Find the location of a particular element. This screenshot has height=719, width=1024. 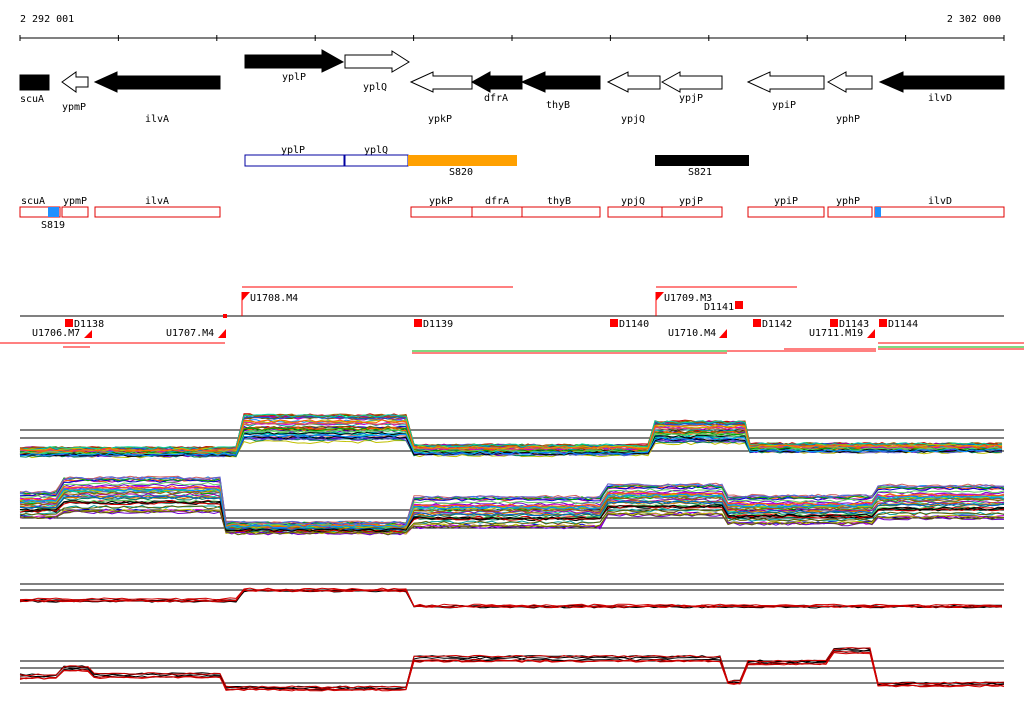

marker-D1143 is located at coordinates (834, 323).